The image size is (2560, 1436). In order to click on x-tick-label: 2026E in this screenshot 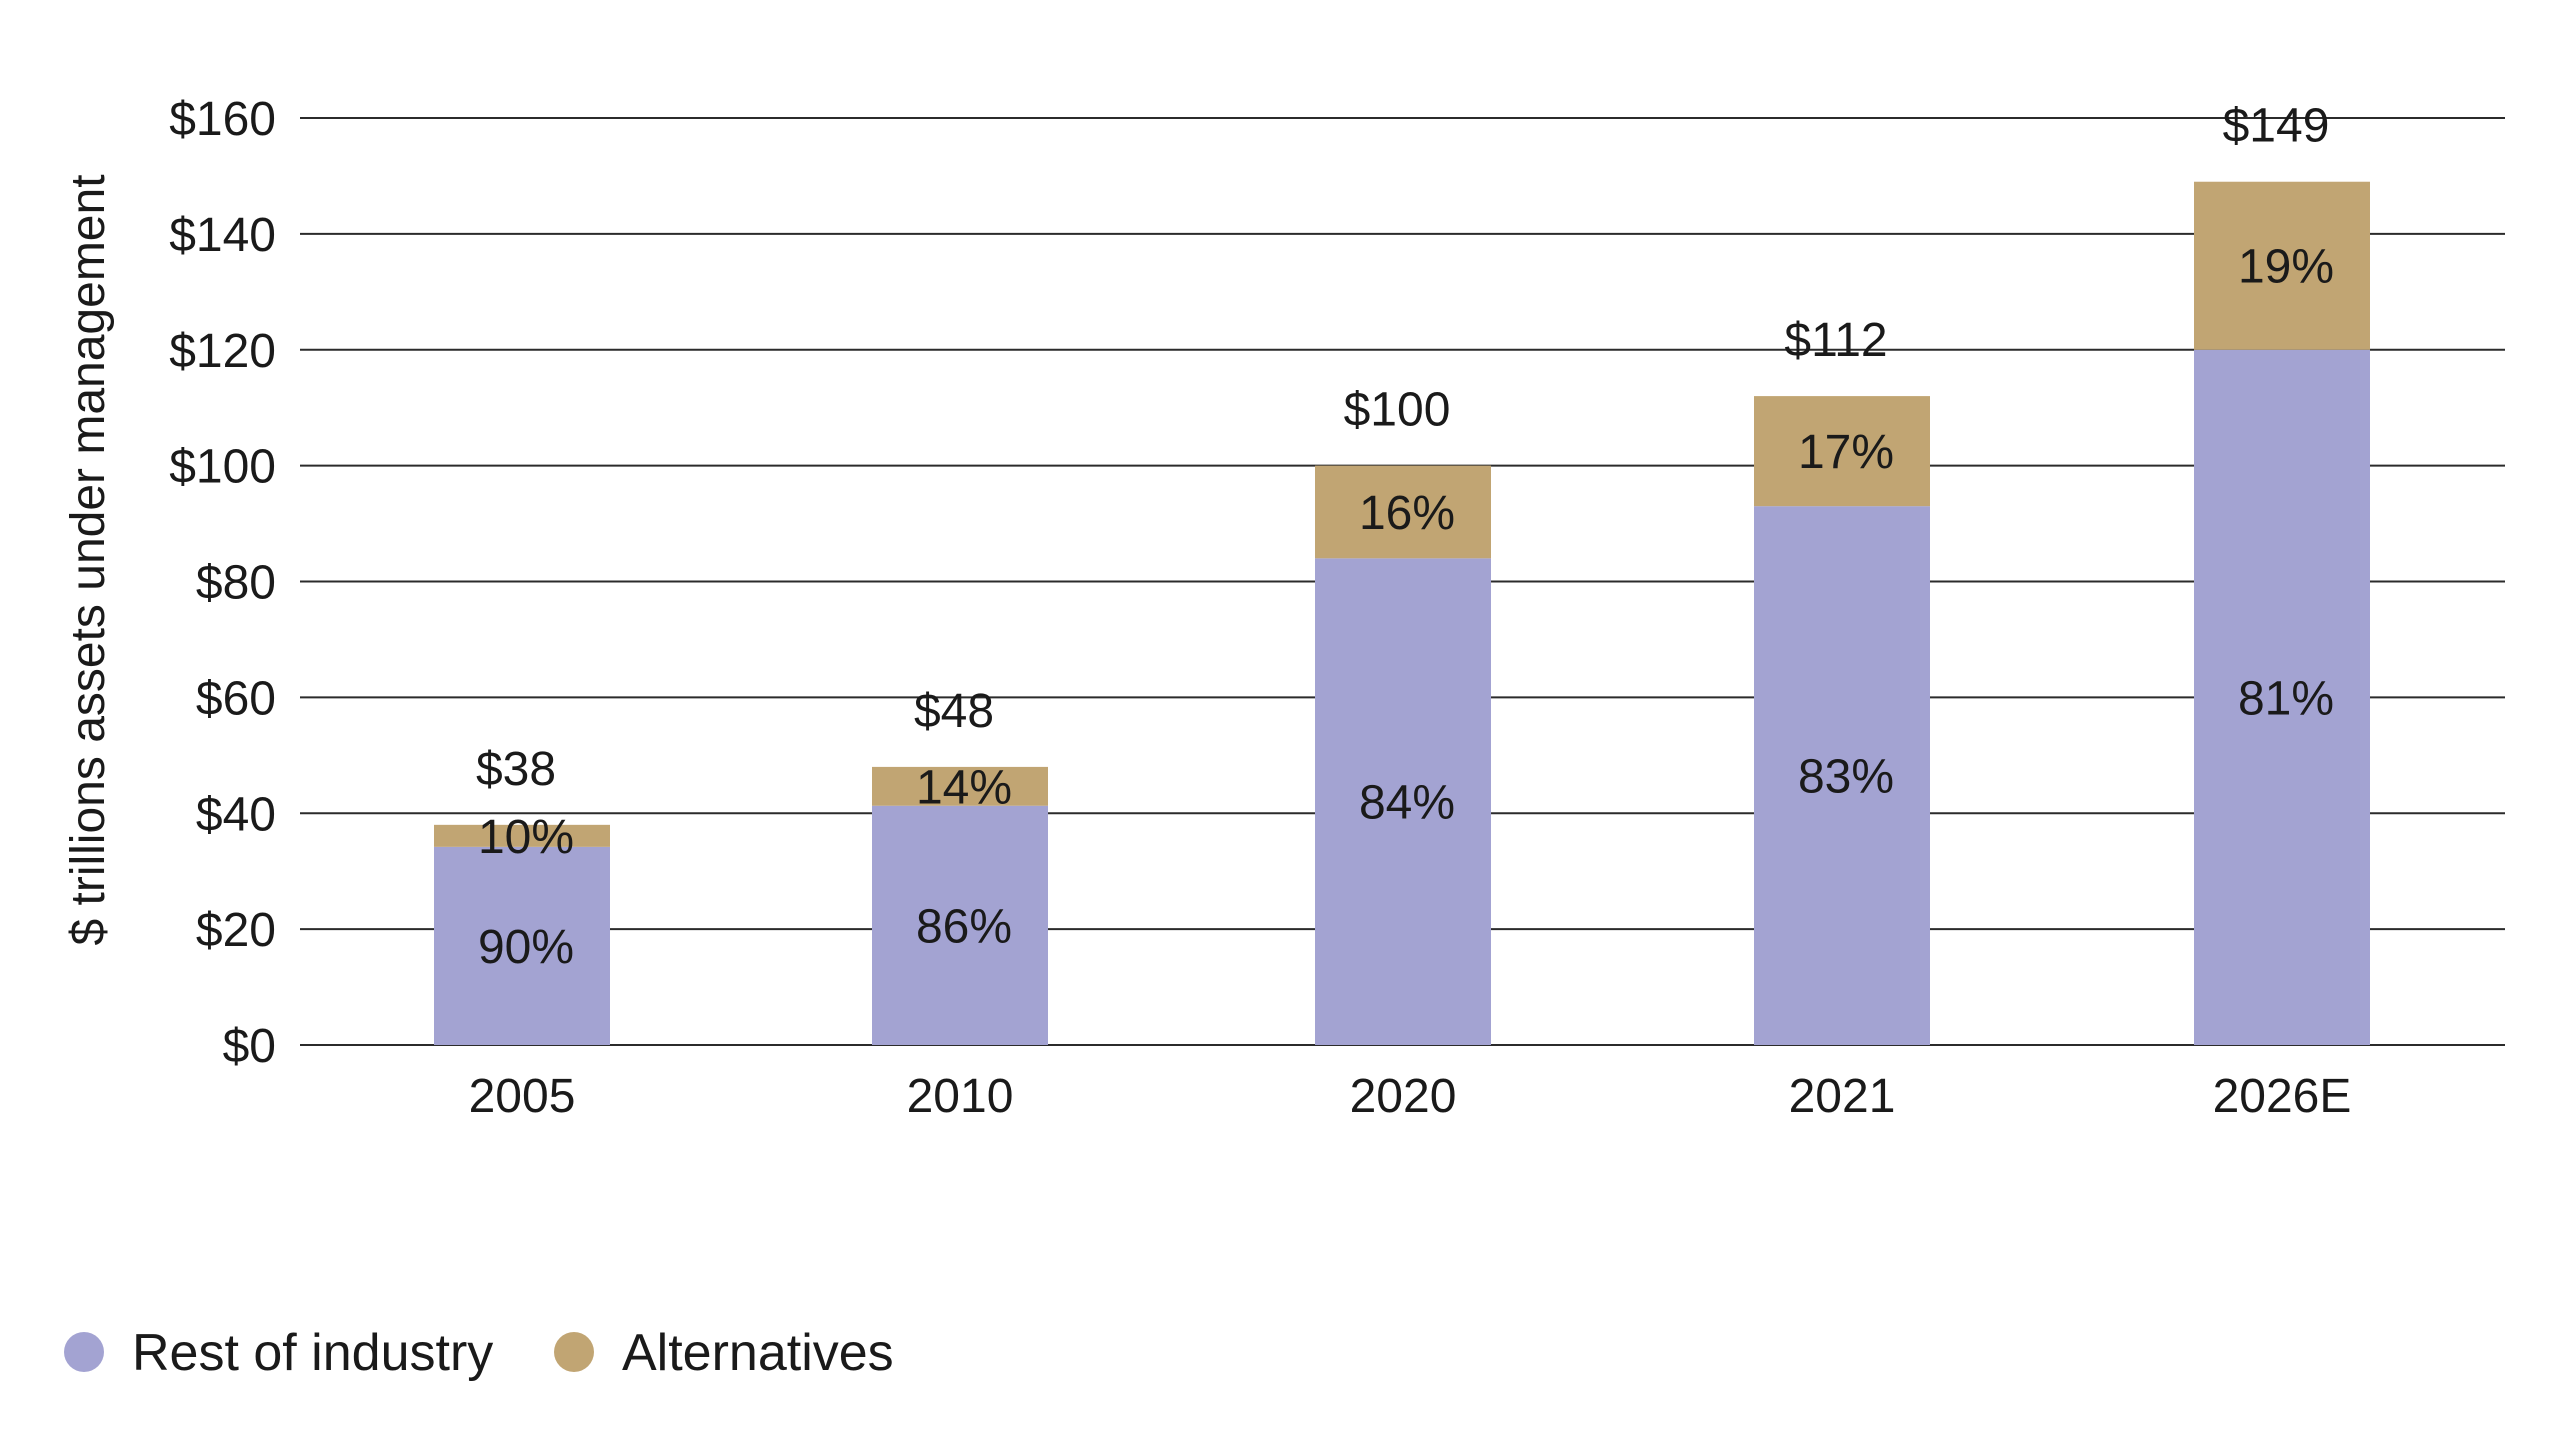, I will do `click(2282, 1096)`.